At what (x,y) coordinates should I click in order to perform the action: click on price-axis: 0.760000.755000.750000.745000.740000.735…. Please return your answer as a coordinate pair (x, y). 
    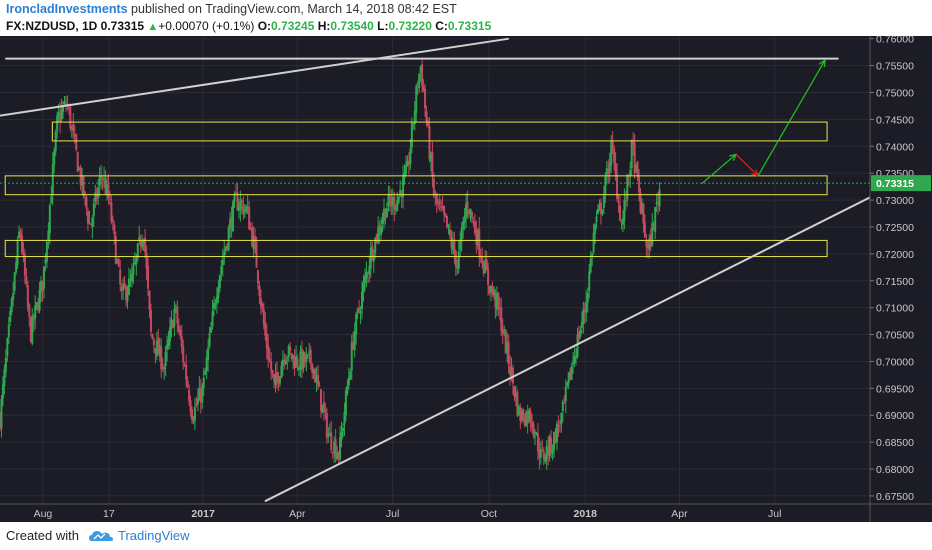
    Looking at the image, I should click on (900, 278).